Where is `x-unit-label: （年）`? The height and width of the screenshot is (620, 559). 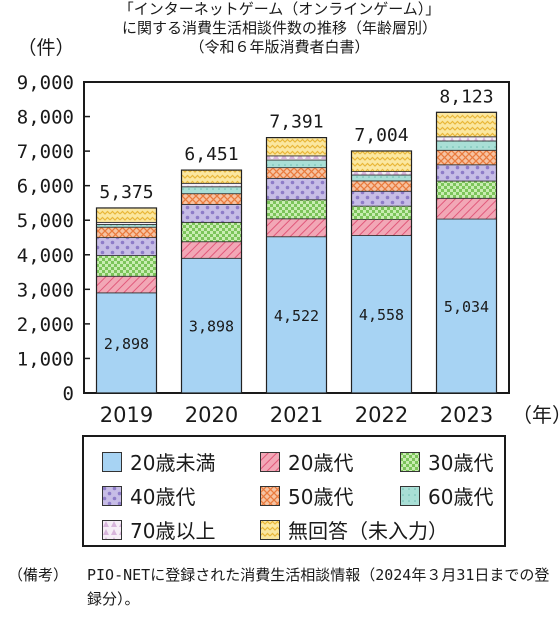 x-unit-label: （年） is located at coordinates (535, 415).